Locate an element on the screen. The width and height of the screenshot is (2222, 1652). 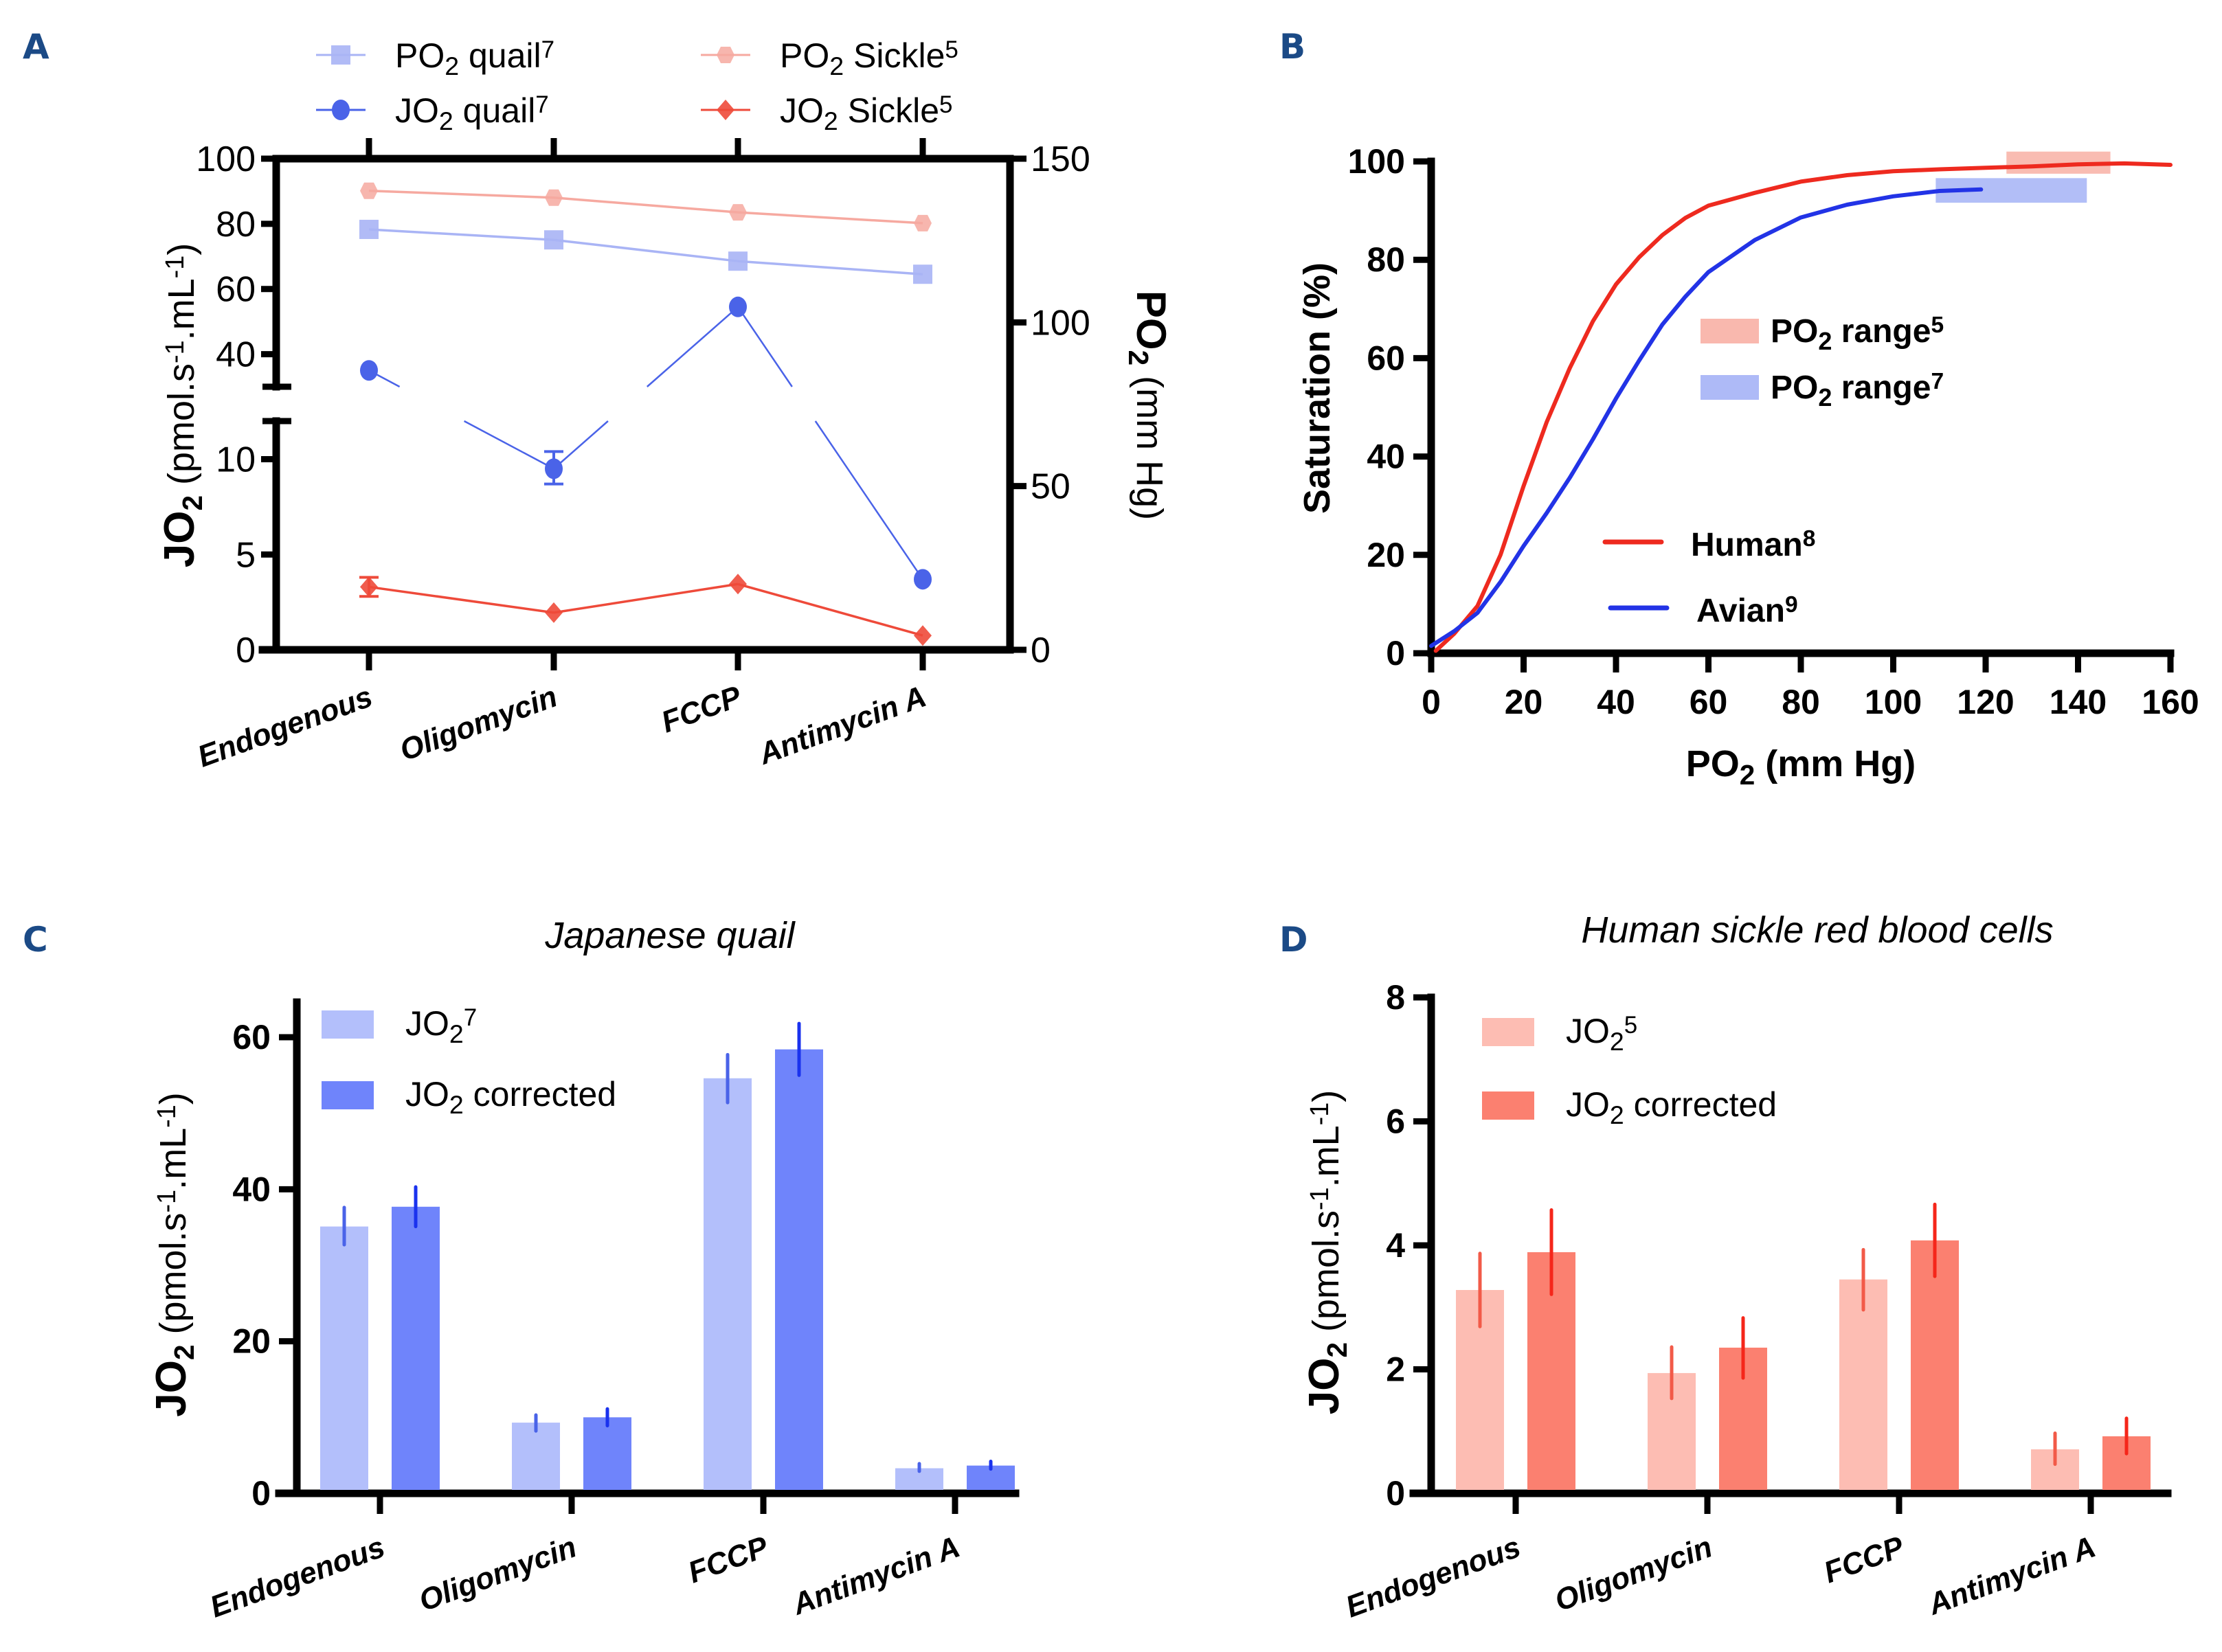
x-axis-title-text: PO is located at coordinates (1713, 764).